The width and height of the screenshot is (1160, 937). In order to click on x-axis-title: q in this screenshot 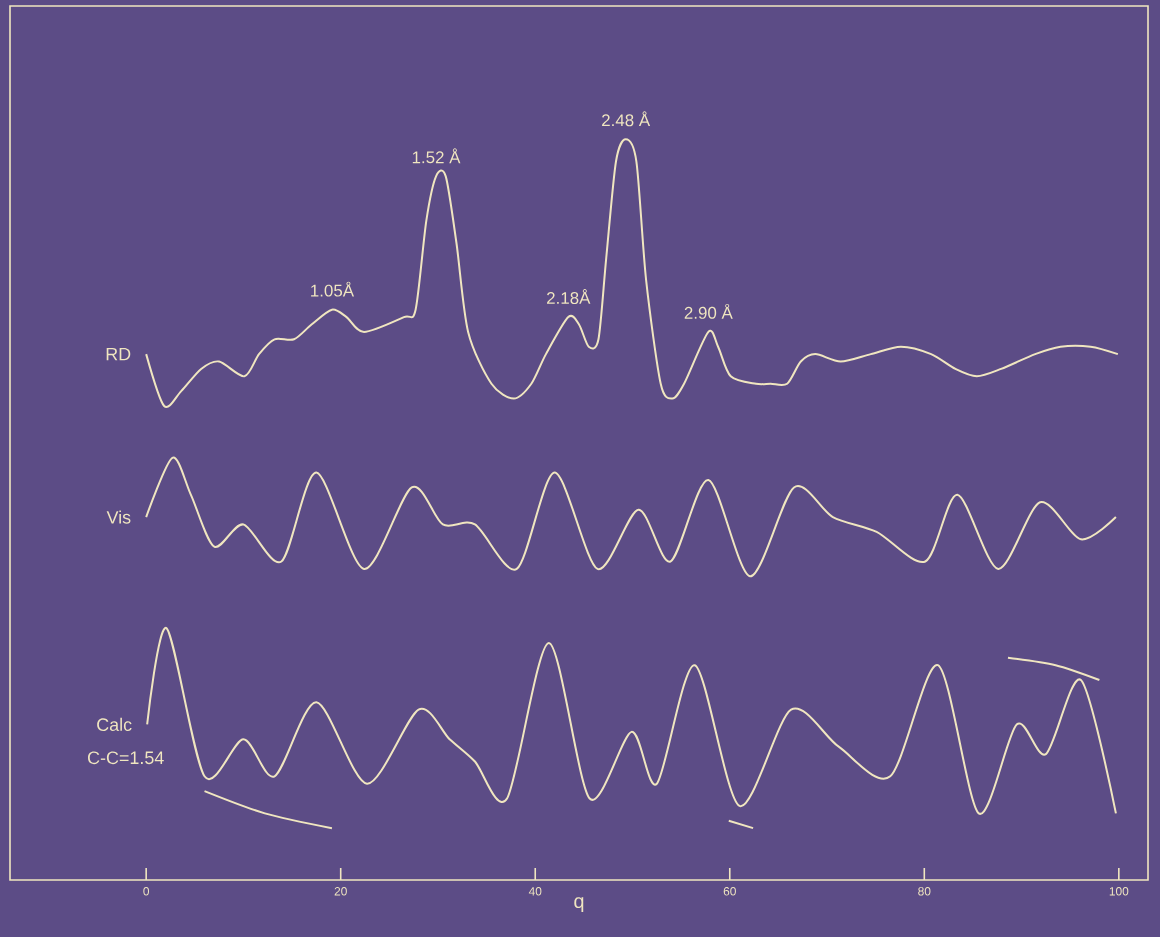, I will do `click(579, 905)`.